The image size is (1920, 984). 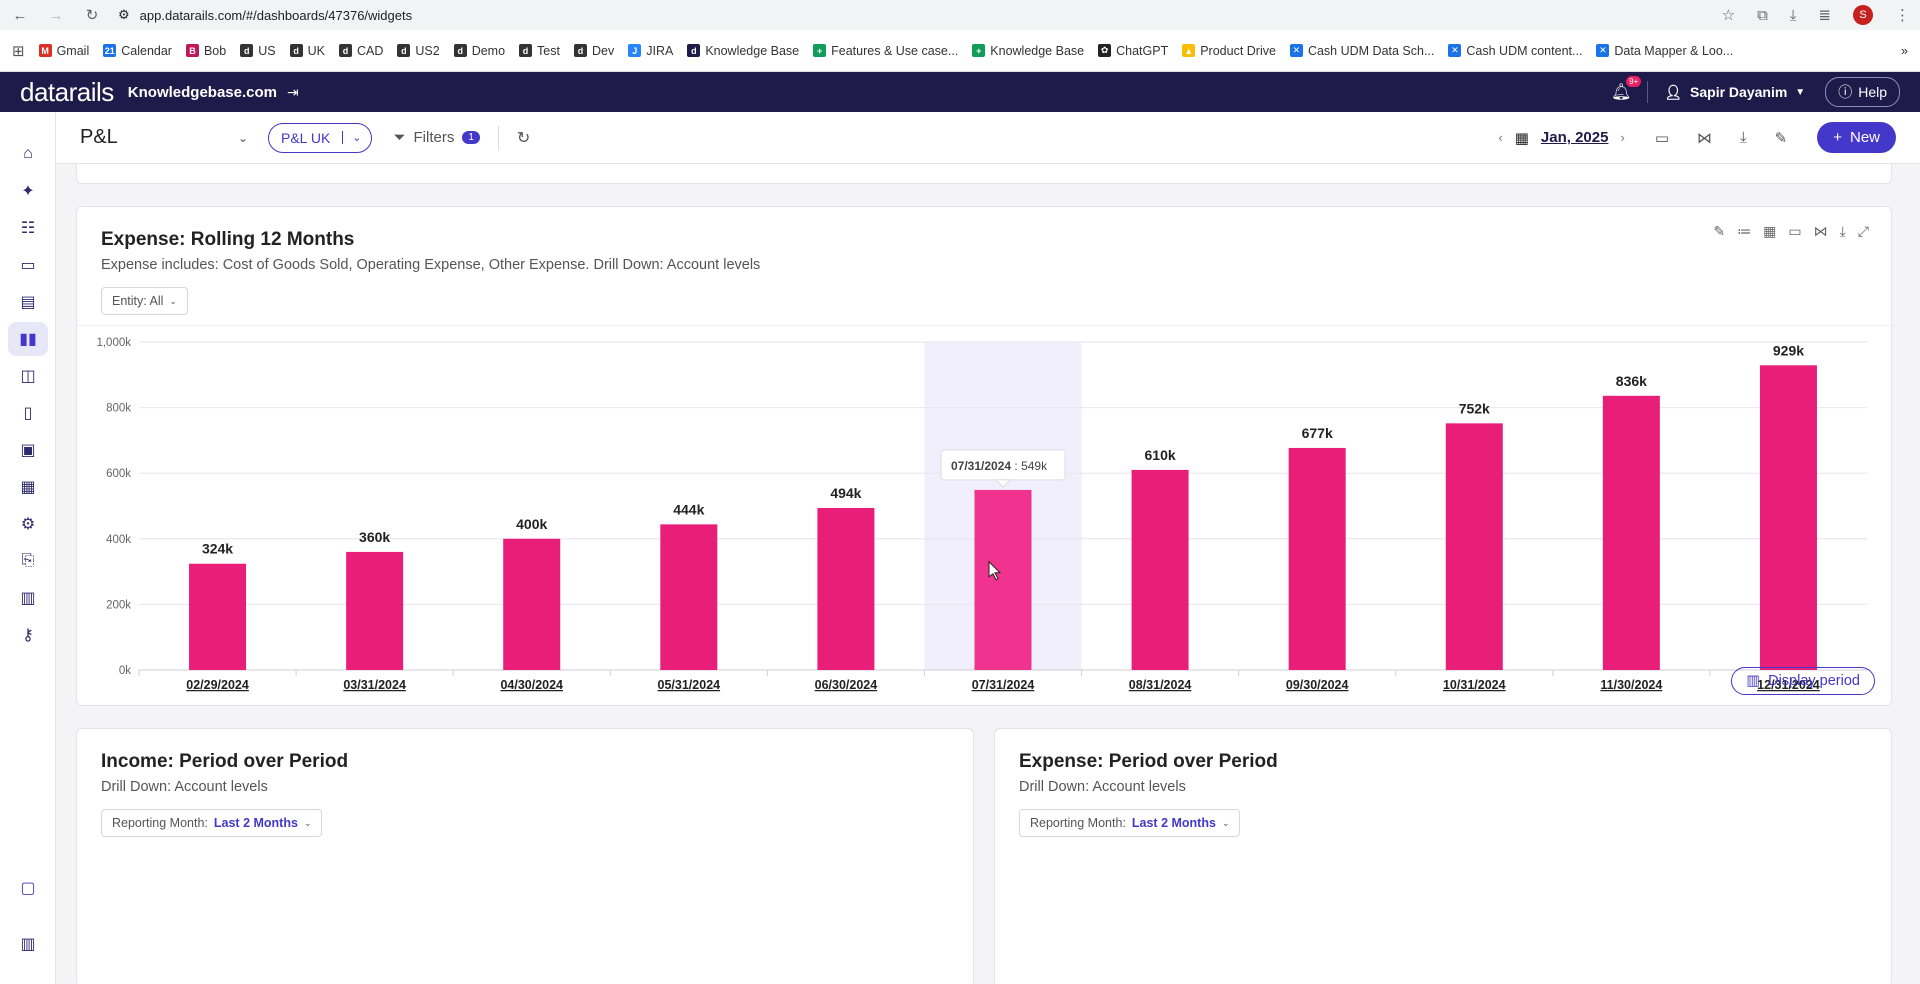 What do you see at coordinates (418, 51) in the screenshot?
I see `bookmark-item: d US2` at bounding box center [418, 51].